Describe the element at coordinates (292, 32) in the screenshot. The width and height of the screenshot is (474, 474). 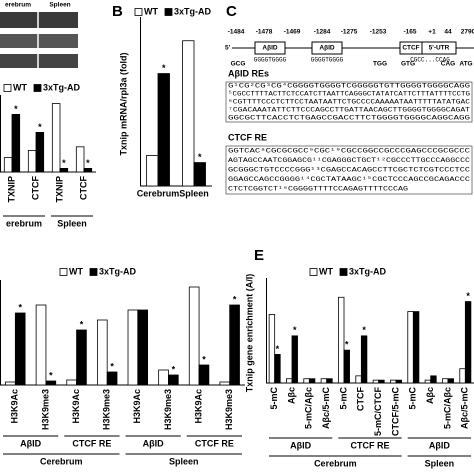
I see `position-label: -1469` at that location.